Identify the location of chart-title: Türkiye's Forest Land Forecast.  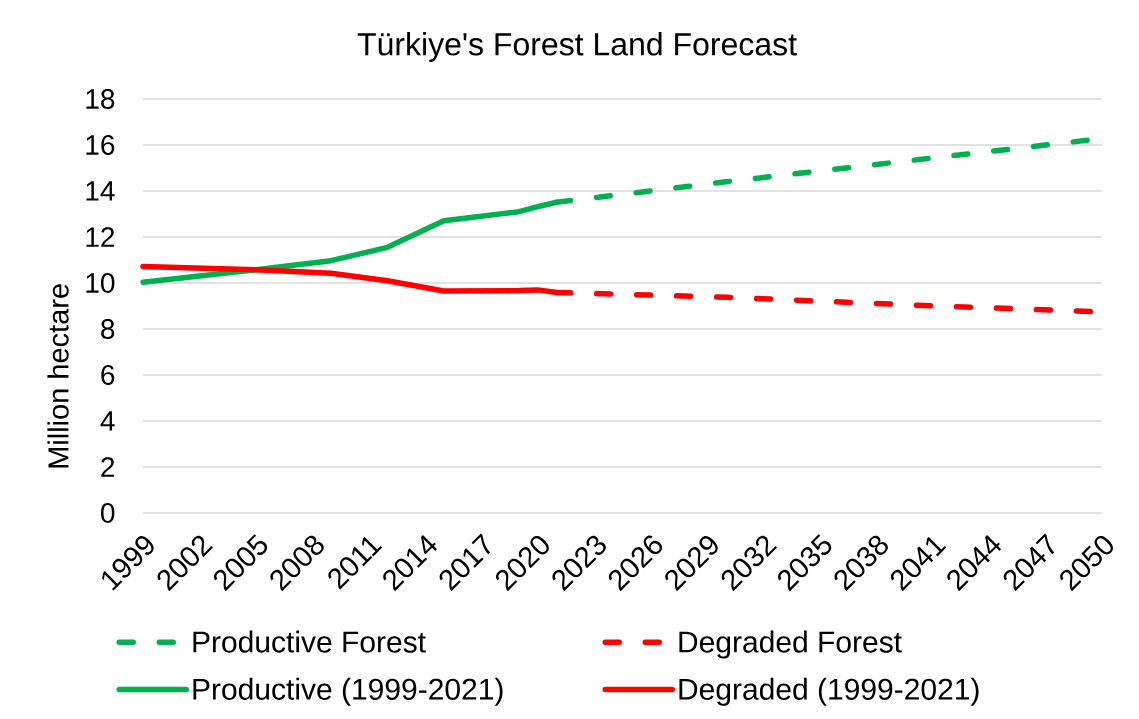
(577, 47).